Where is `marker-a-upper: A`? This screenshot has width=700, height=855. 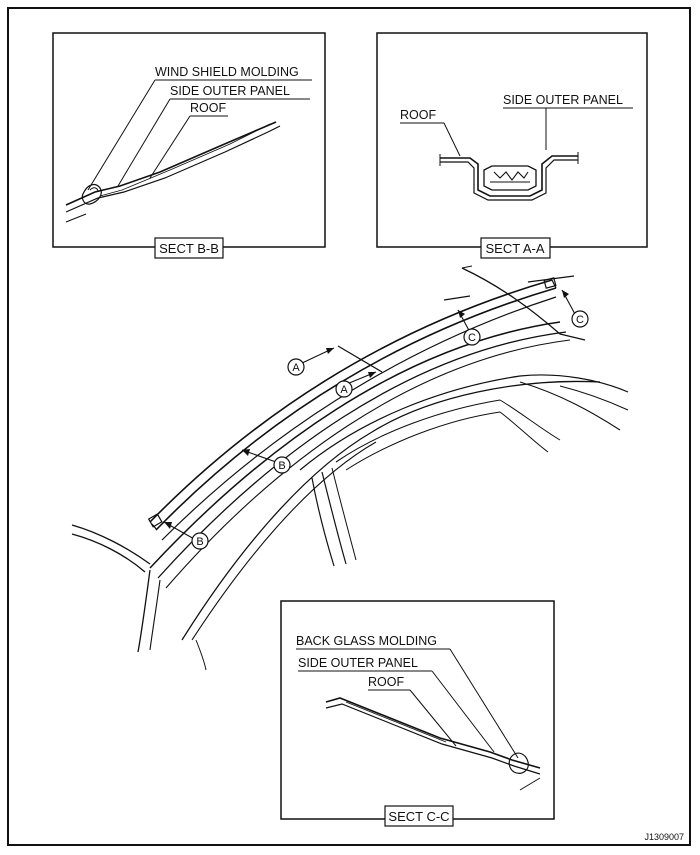
marker-a-upper: A is located at coordinates (296, 367).